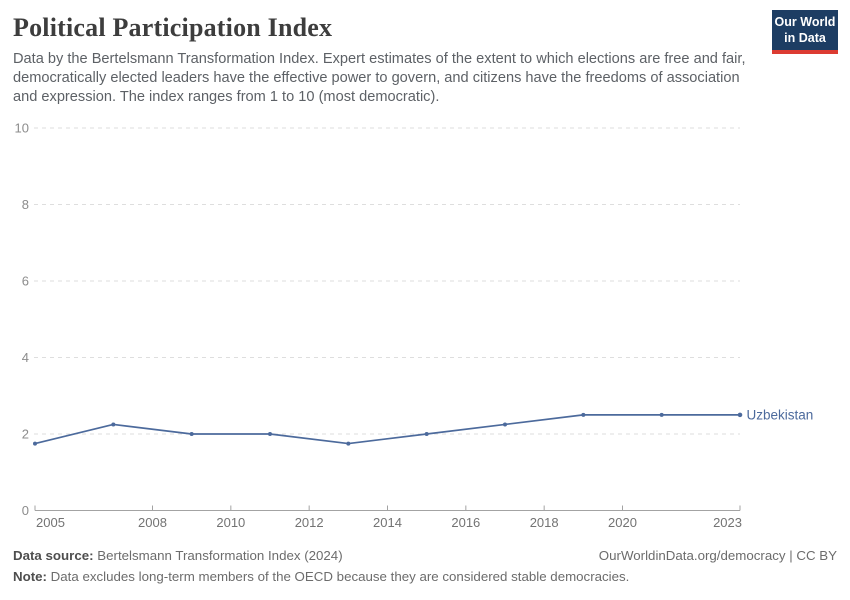 Image resolution: width=850 pixels, height=600 pixels. Describe the element at coordinates (387, 522) in the screenshot. I see `x-axis-tick-label: 2014` at that location.